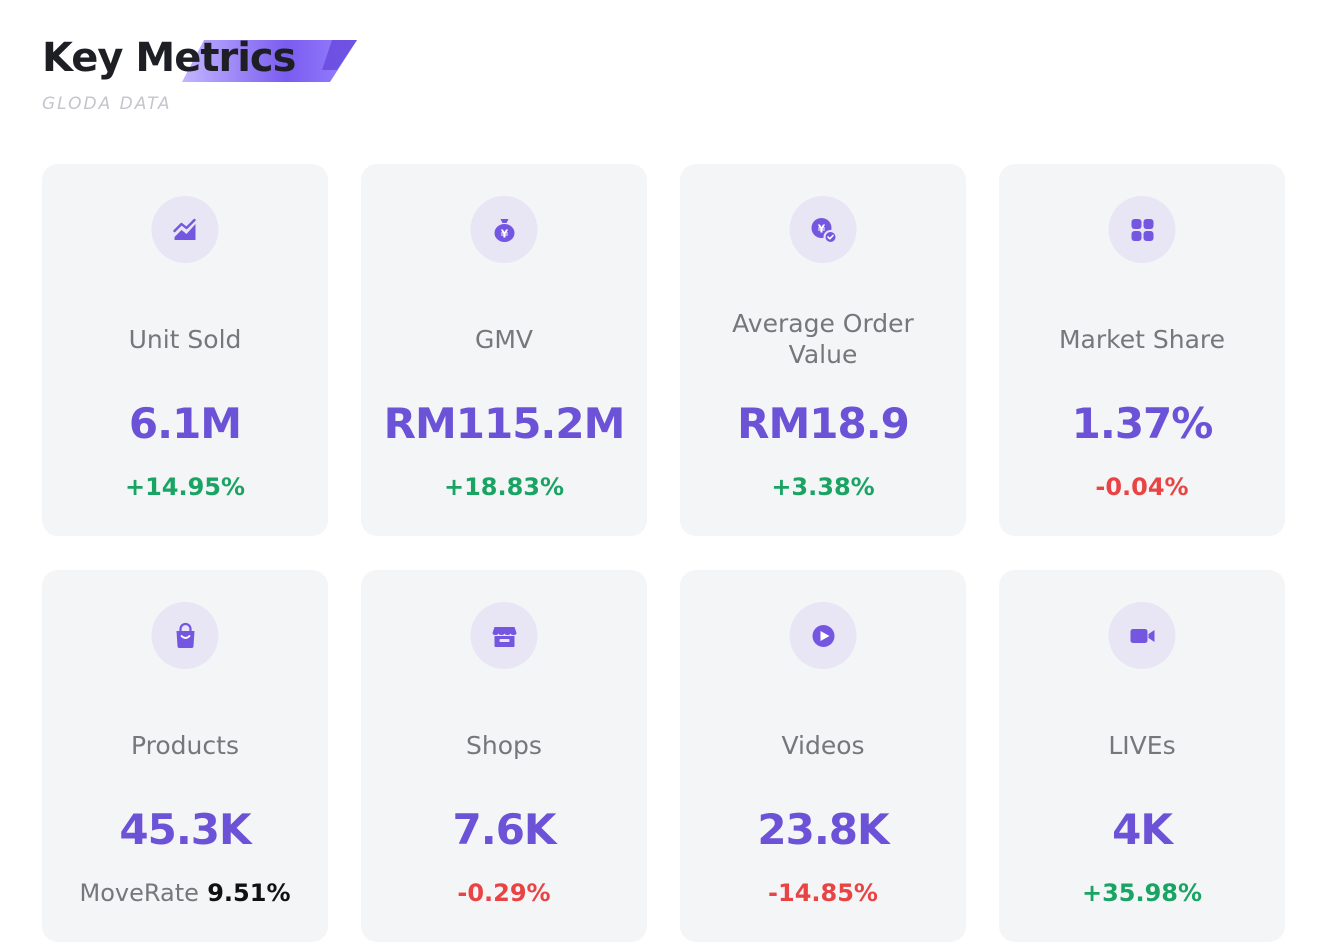 This screenshot has width=1324, height=946. What do you see at coordinates (249, 893) in the screenshot?
I see `moverate-value: 9.51%` at bounding box center [249, 893].